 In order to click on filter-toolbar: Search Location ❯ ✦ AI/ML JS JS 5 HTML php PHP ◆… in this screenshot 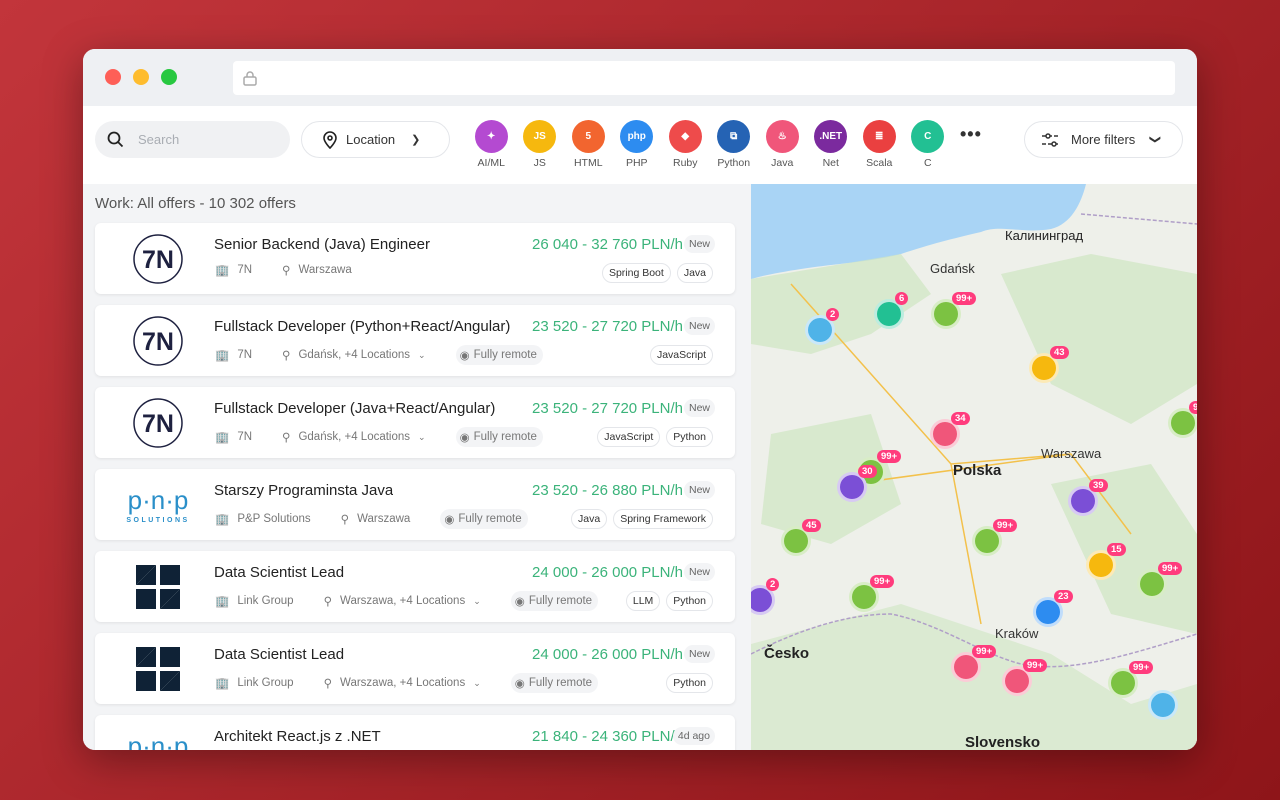, I will do `click(640, 145)`.